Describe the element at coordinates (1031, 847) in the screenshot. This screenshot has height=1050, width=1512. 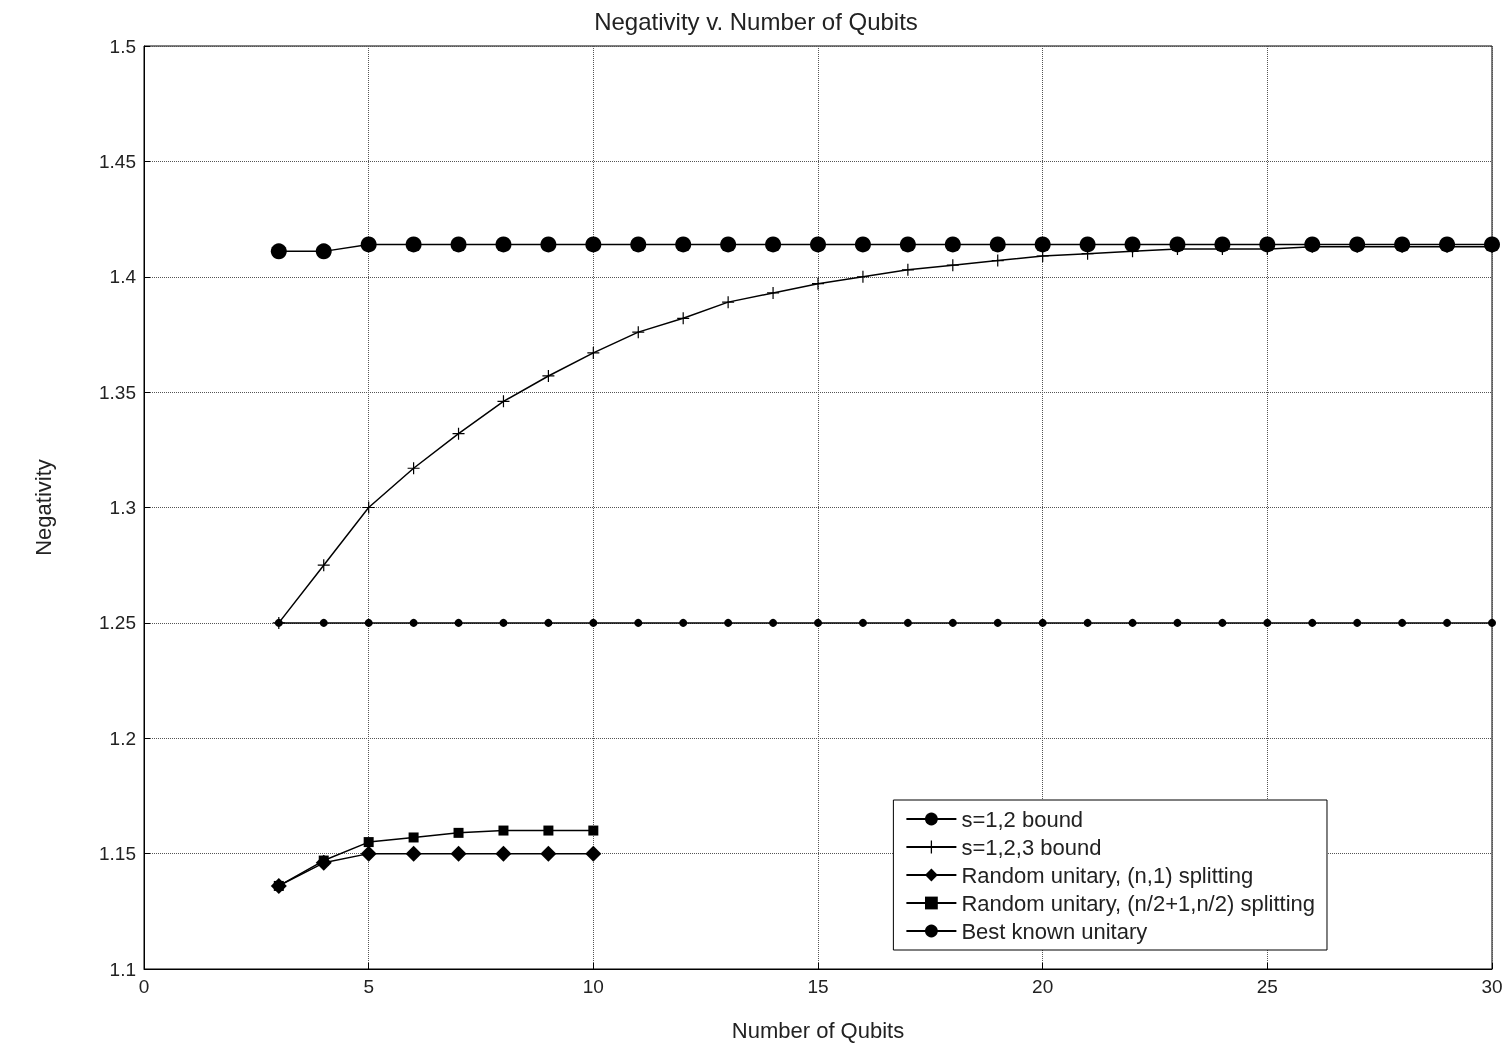
I see `legend-label: s=1,2,3 bound` at that location.